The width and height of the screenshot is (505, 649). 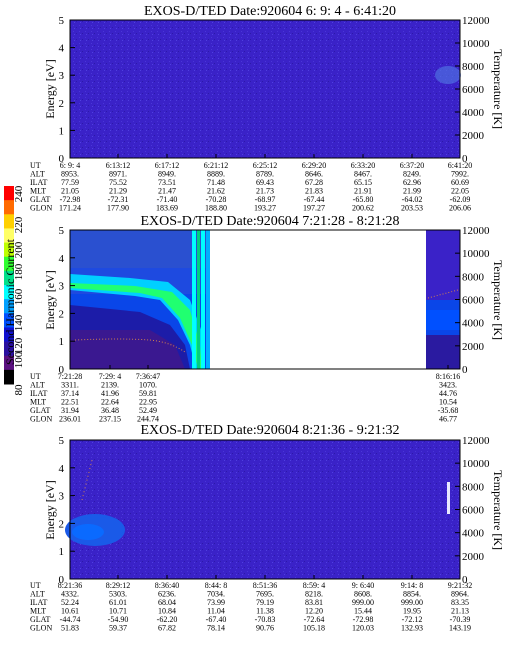 I want to click on orbit-cell: 183.69, so click(x=167, y=208).